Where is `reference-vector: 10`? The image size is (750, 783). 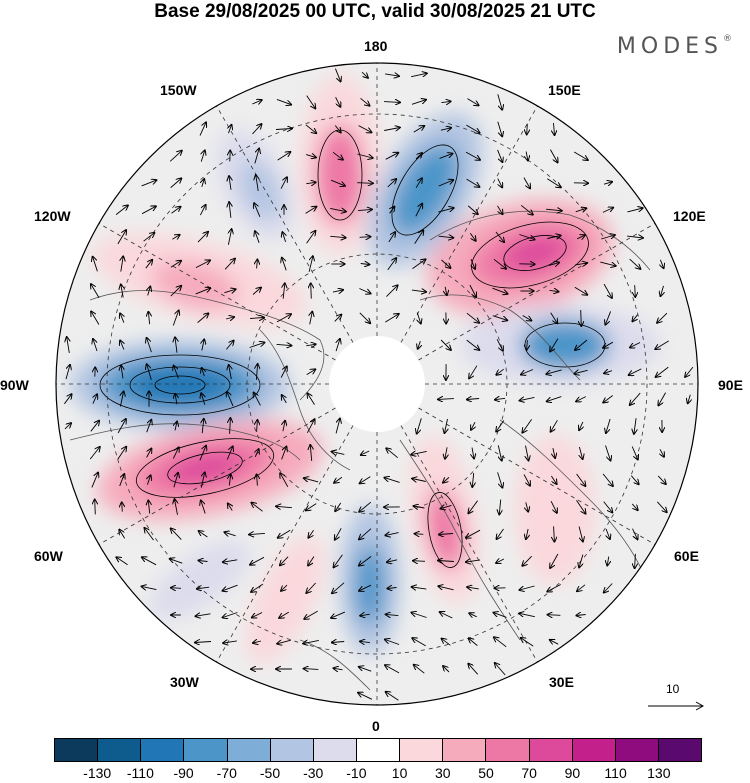 reference-vector: 10 is located at coordinates (676, 702).